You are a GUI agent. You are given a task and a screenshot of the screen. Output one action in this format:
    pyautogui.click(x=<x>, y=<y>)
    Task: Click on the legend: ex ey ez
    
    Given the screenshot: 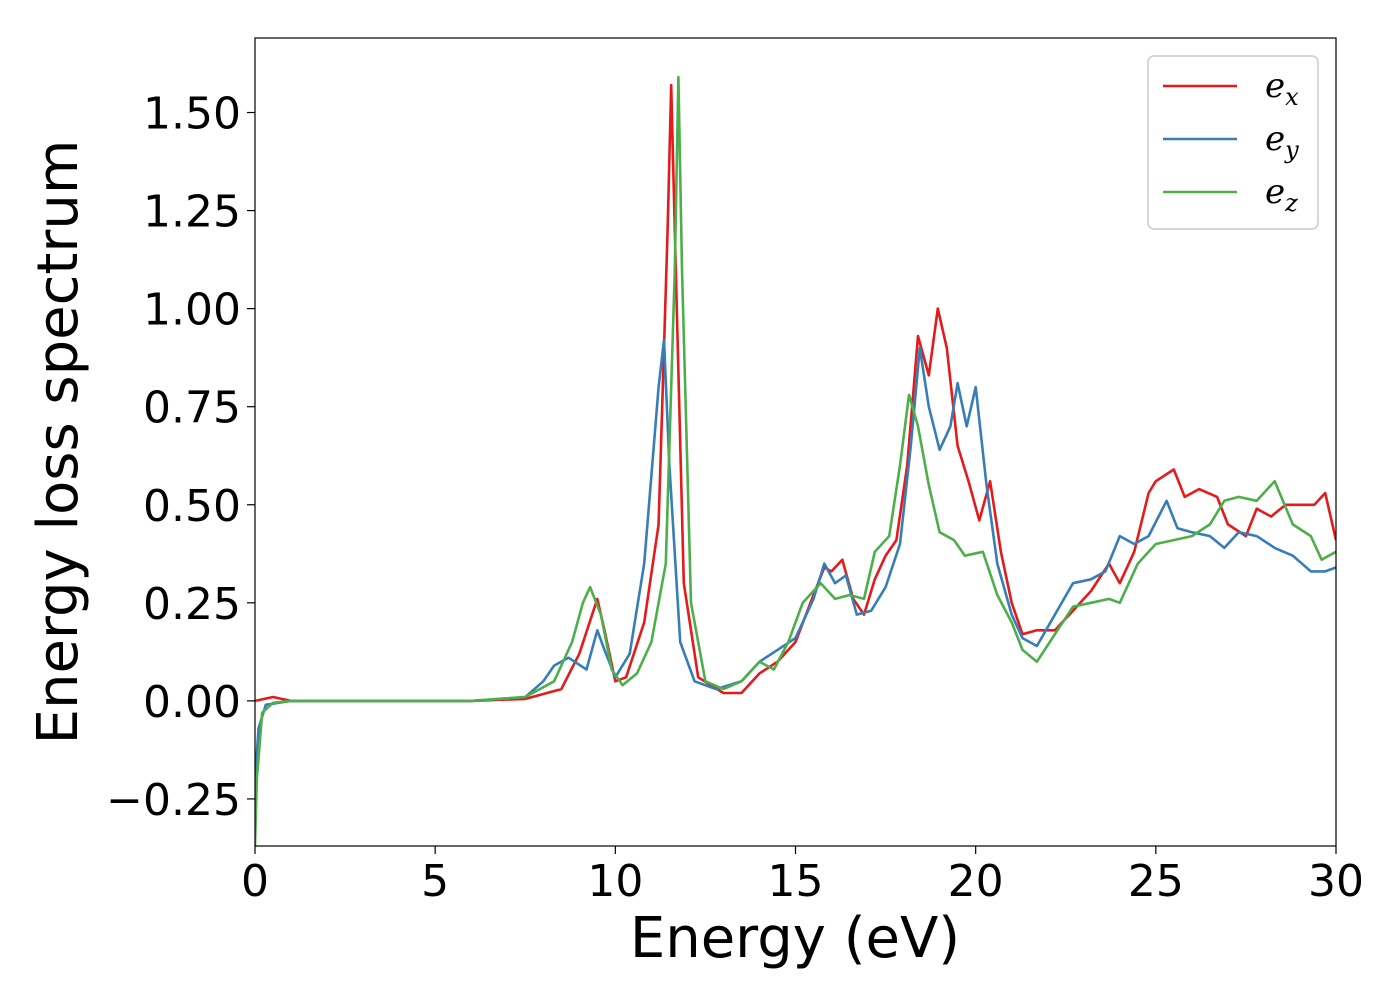 What is the action you would take?
    pyautogui.click(x=1233, y=142)
    